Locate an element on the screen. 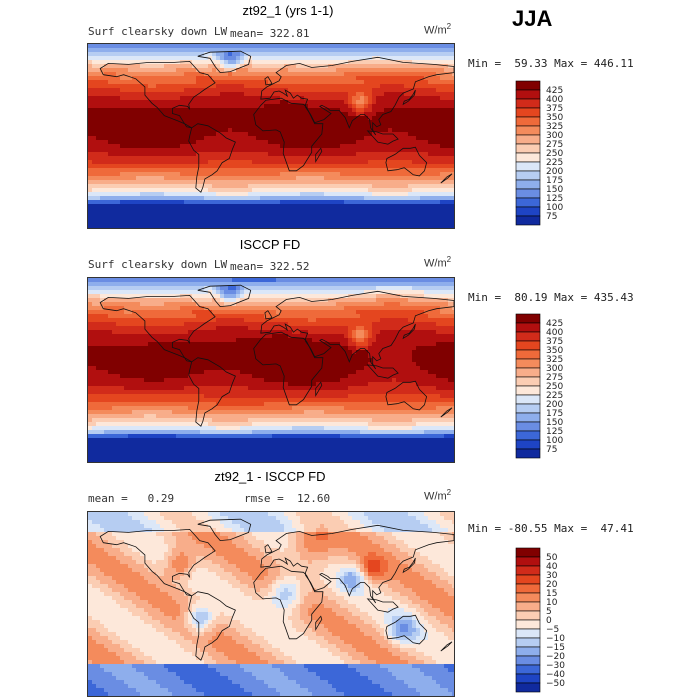  colorbar-tick-label: 125 is located at coordinates (554, 432).